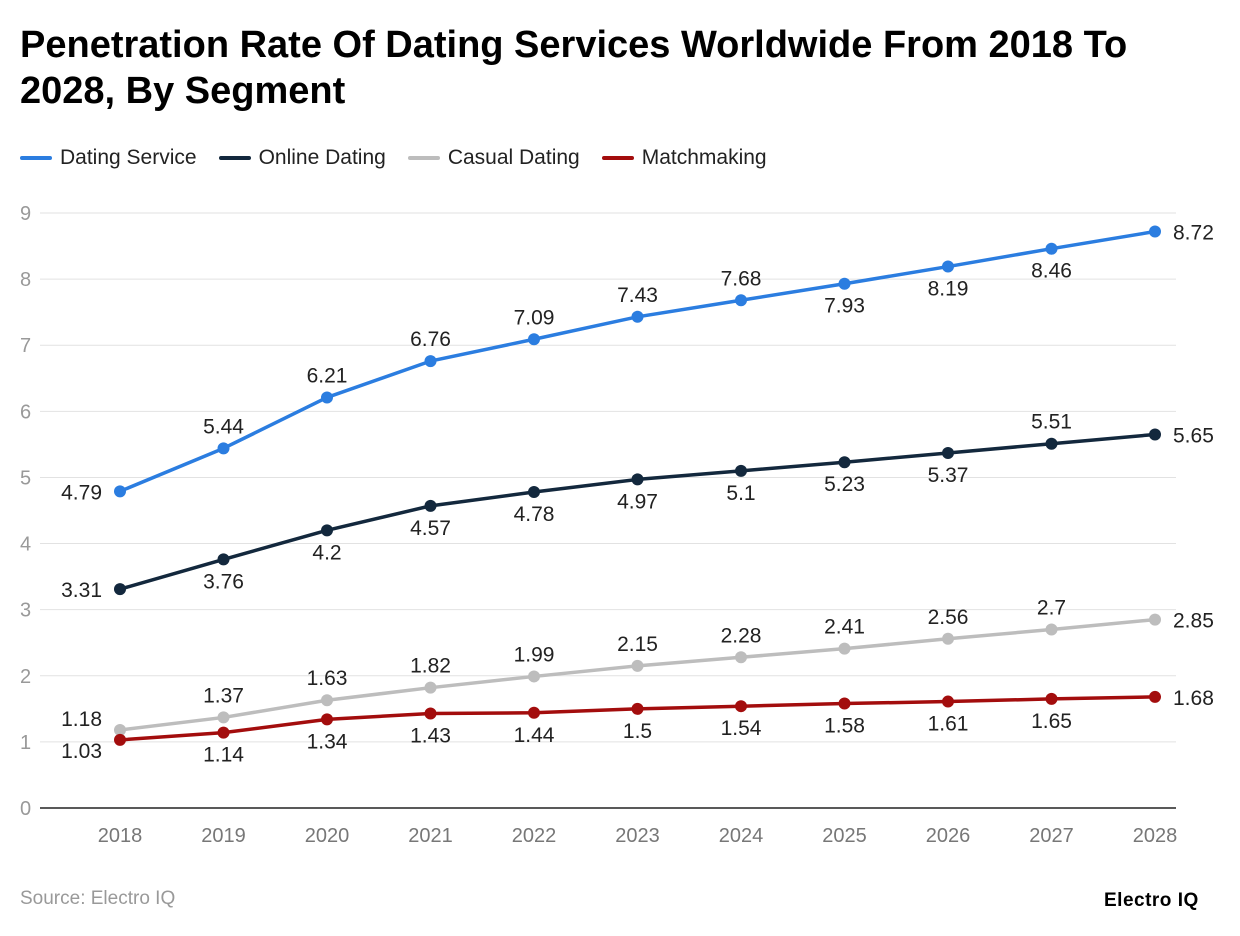 The height and width of the screenshot is (936, 1240). I want to click on legend-item: Matchmaking, so click(684, 158).